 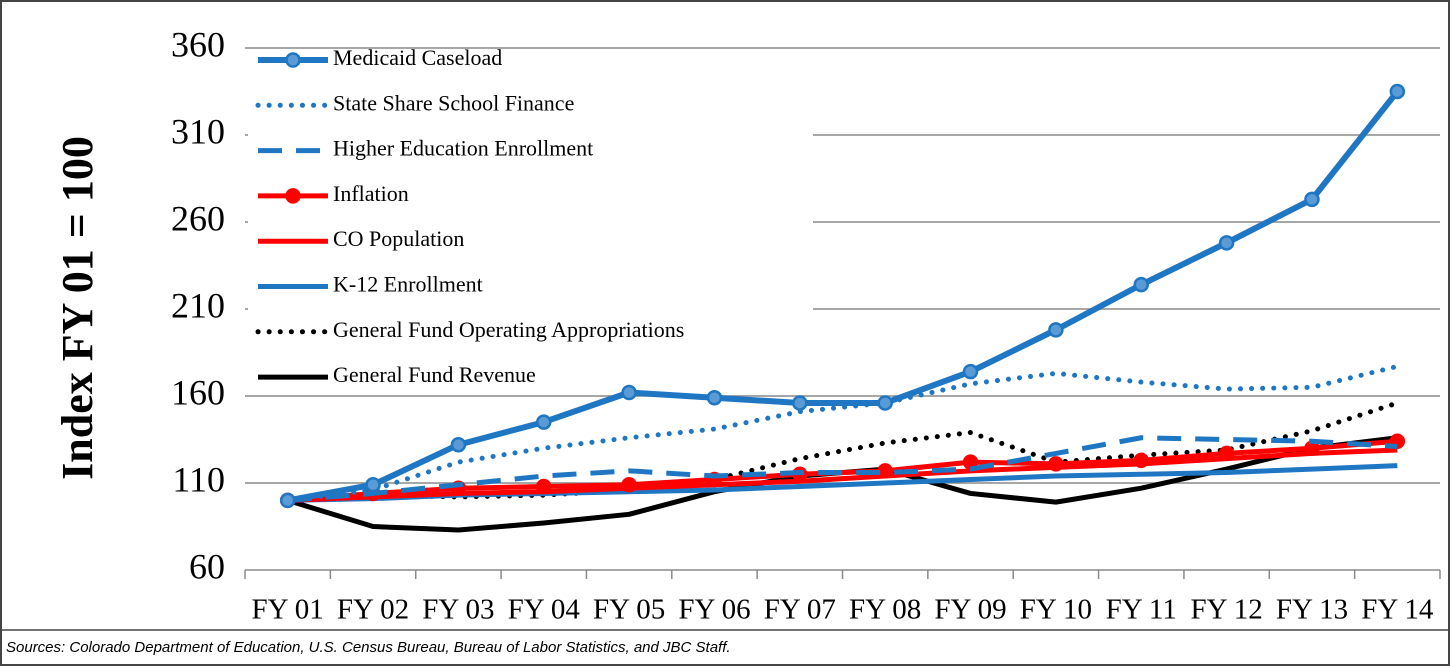 I want to click on x-tick-label: FY 10, so click(x=1056, y=610).